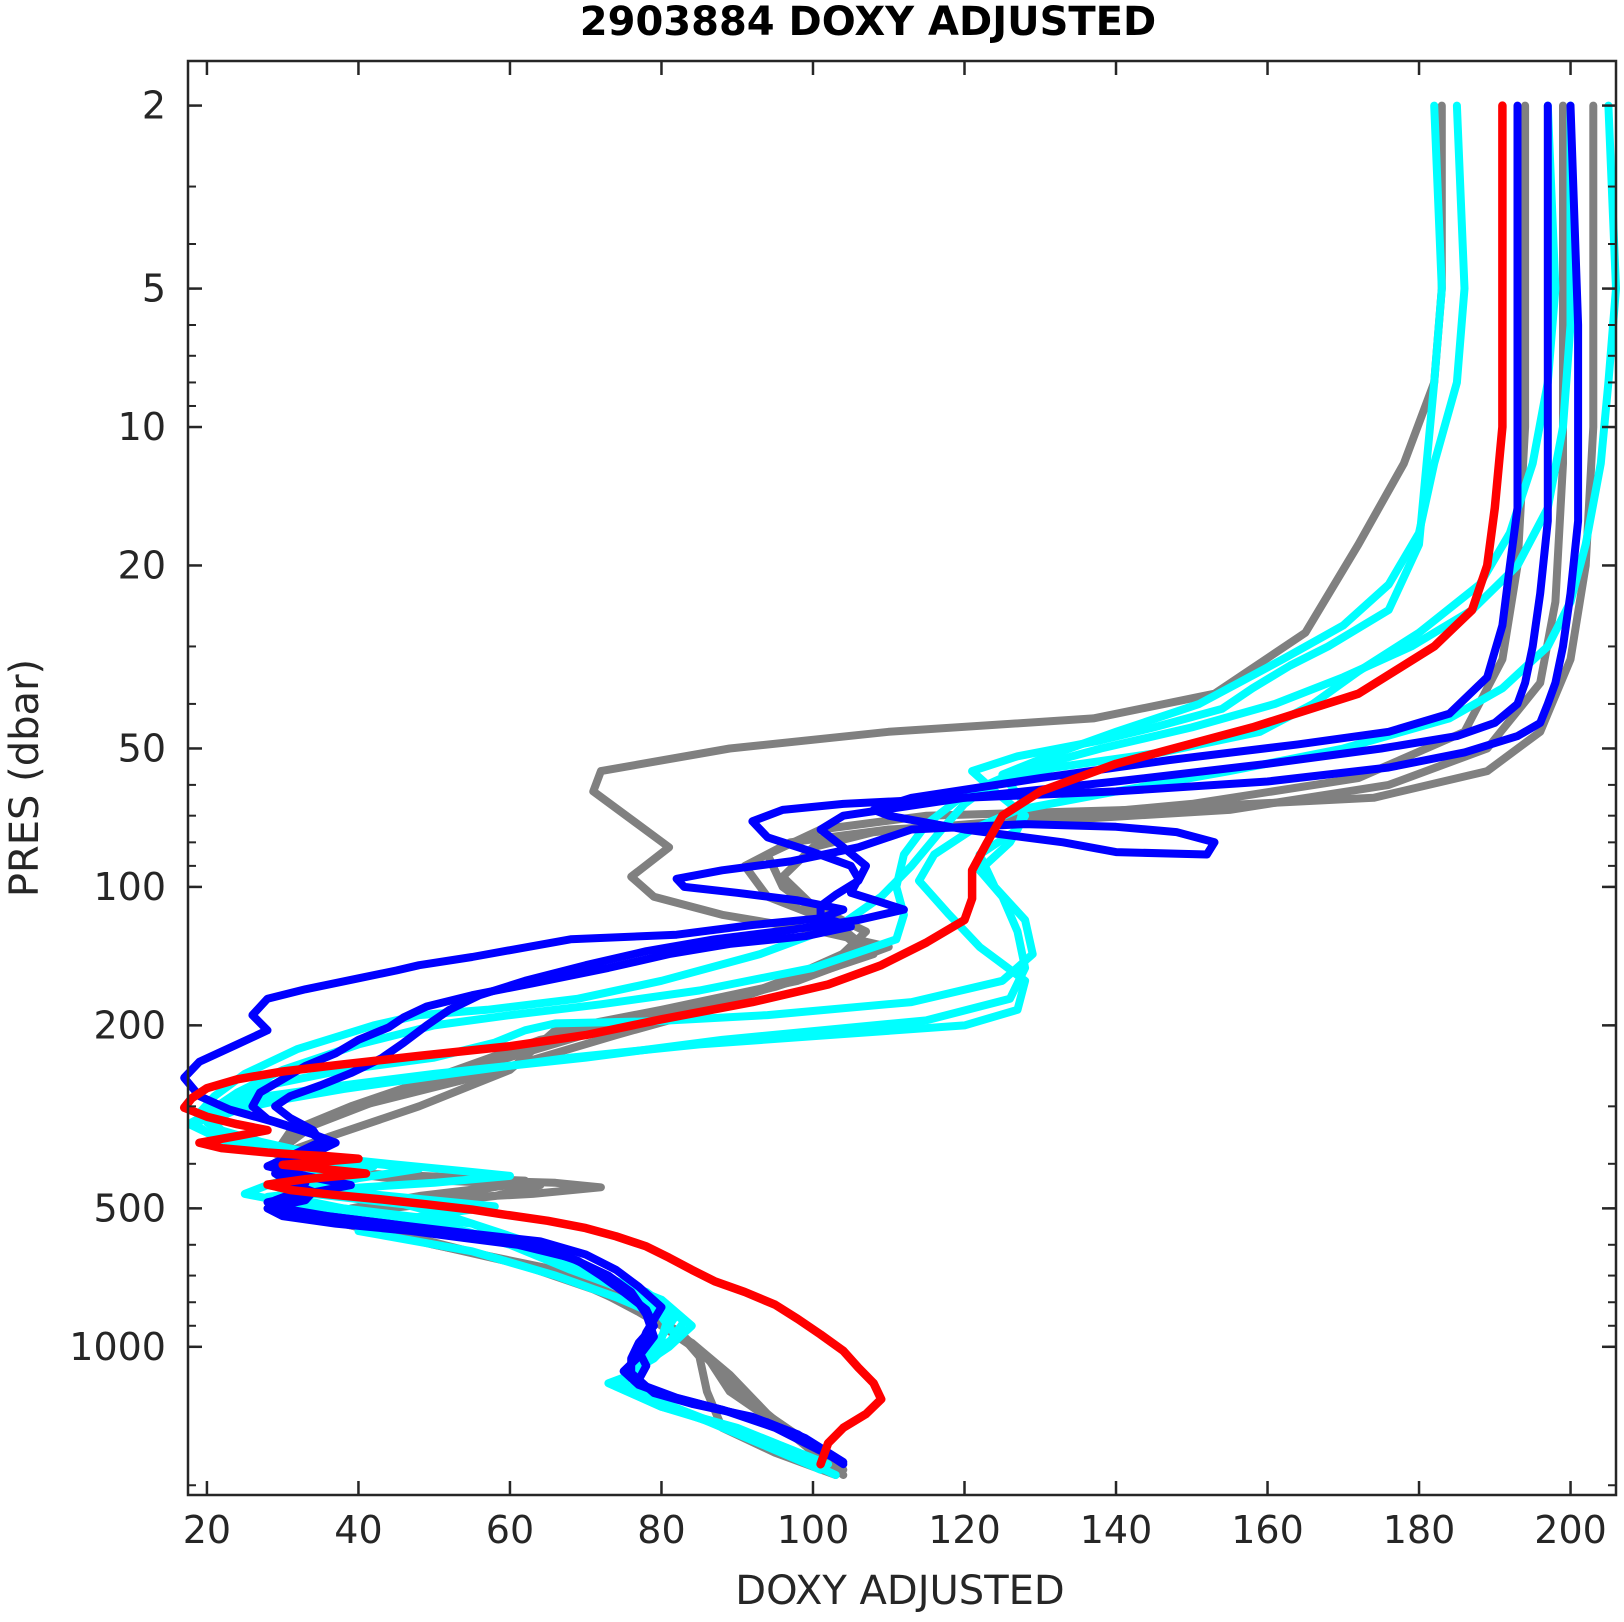 This screenshot has height=1622, width=1624. What do you see at coordinates (358, 1530) in the screenshot?
I see `x-tick-label: 40` at bounding box center [358, 1530].